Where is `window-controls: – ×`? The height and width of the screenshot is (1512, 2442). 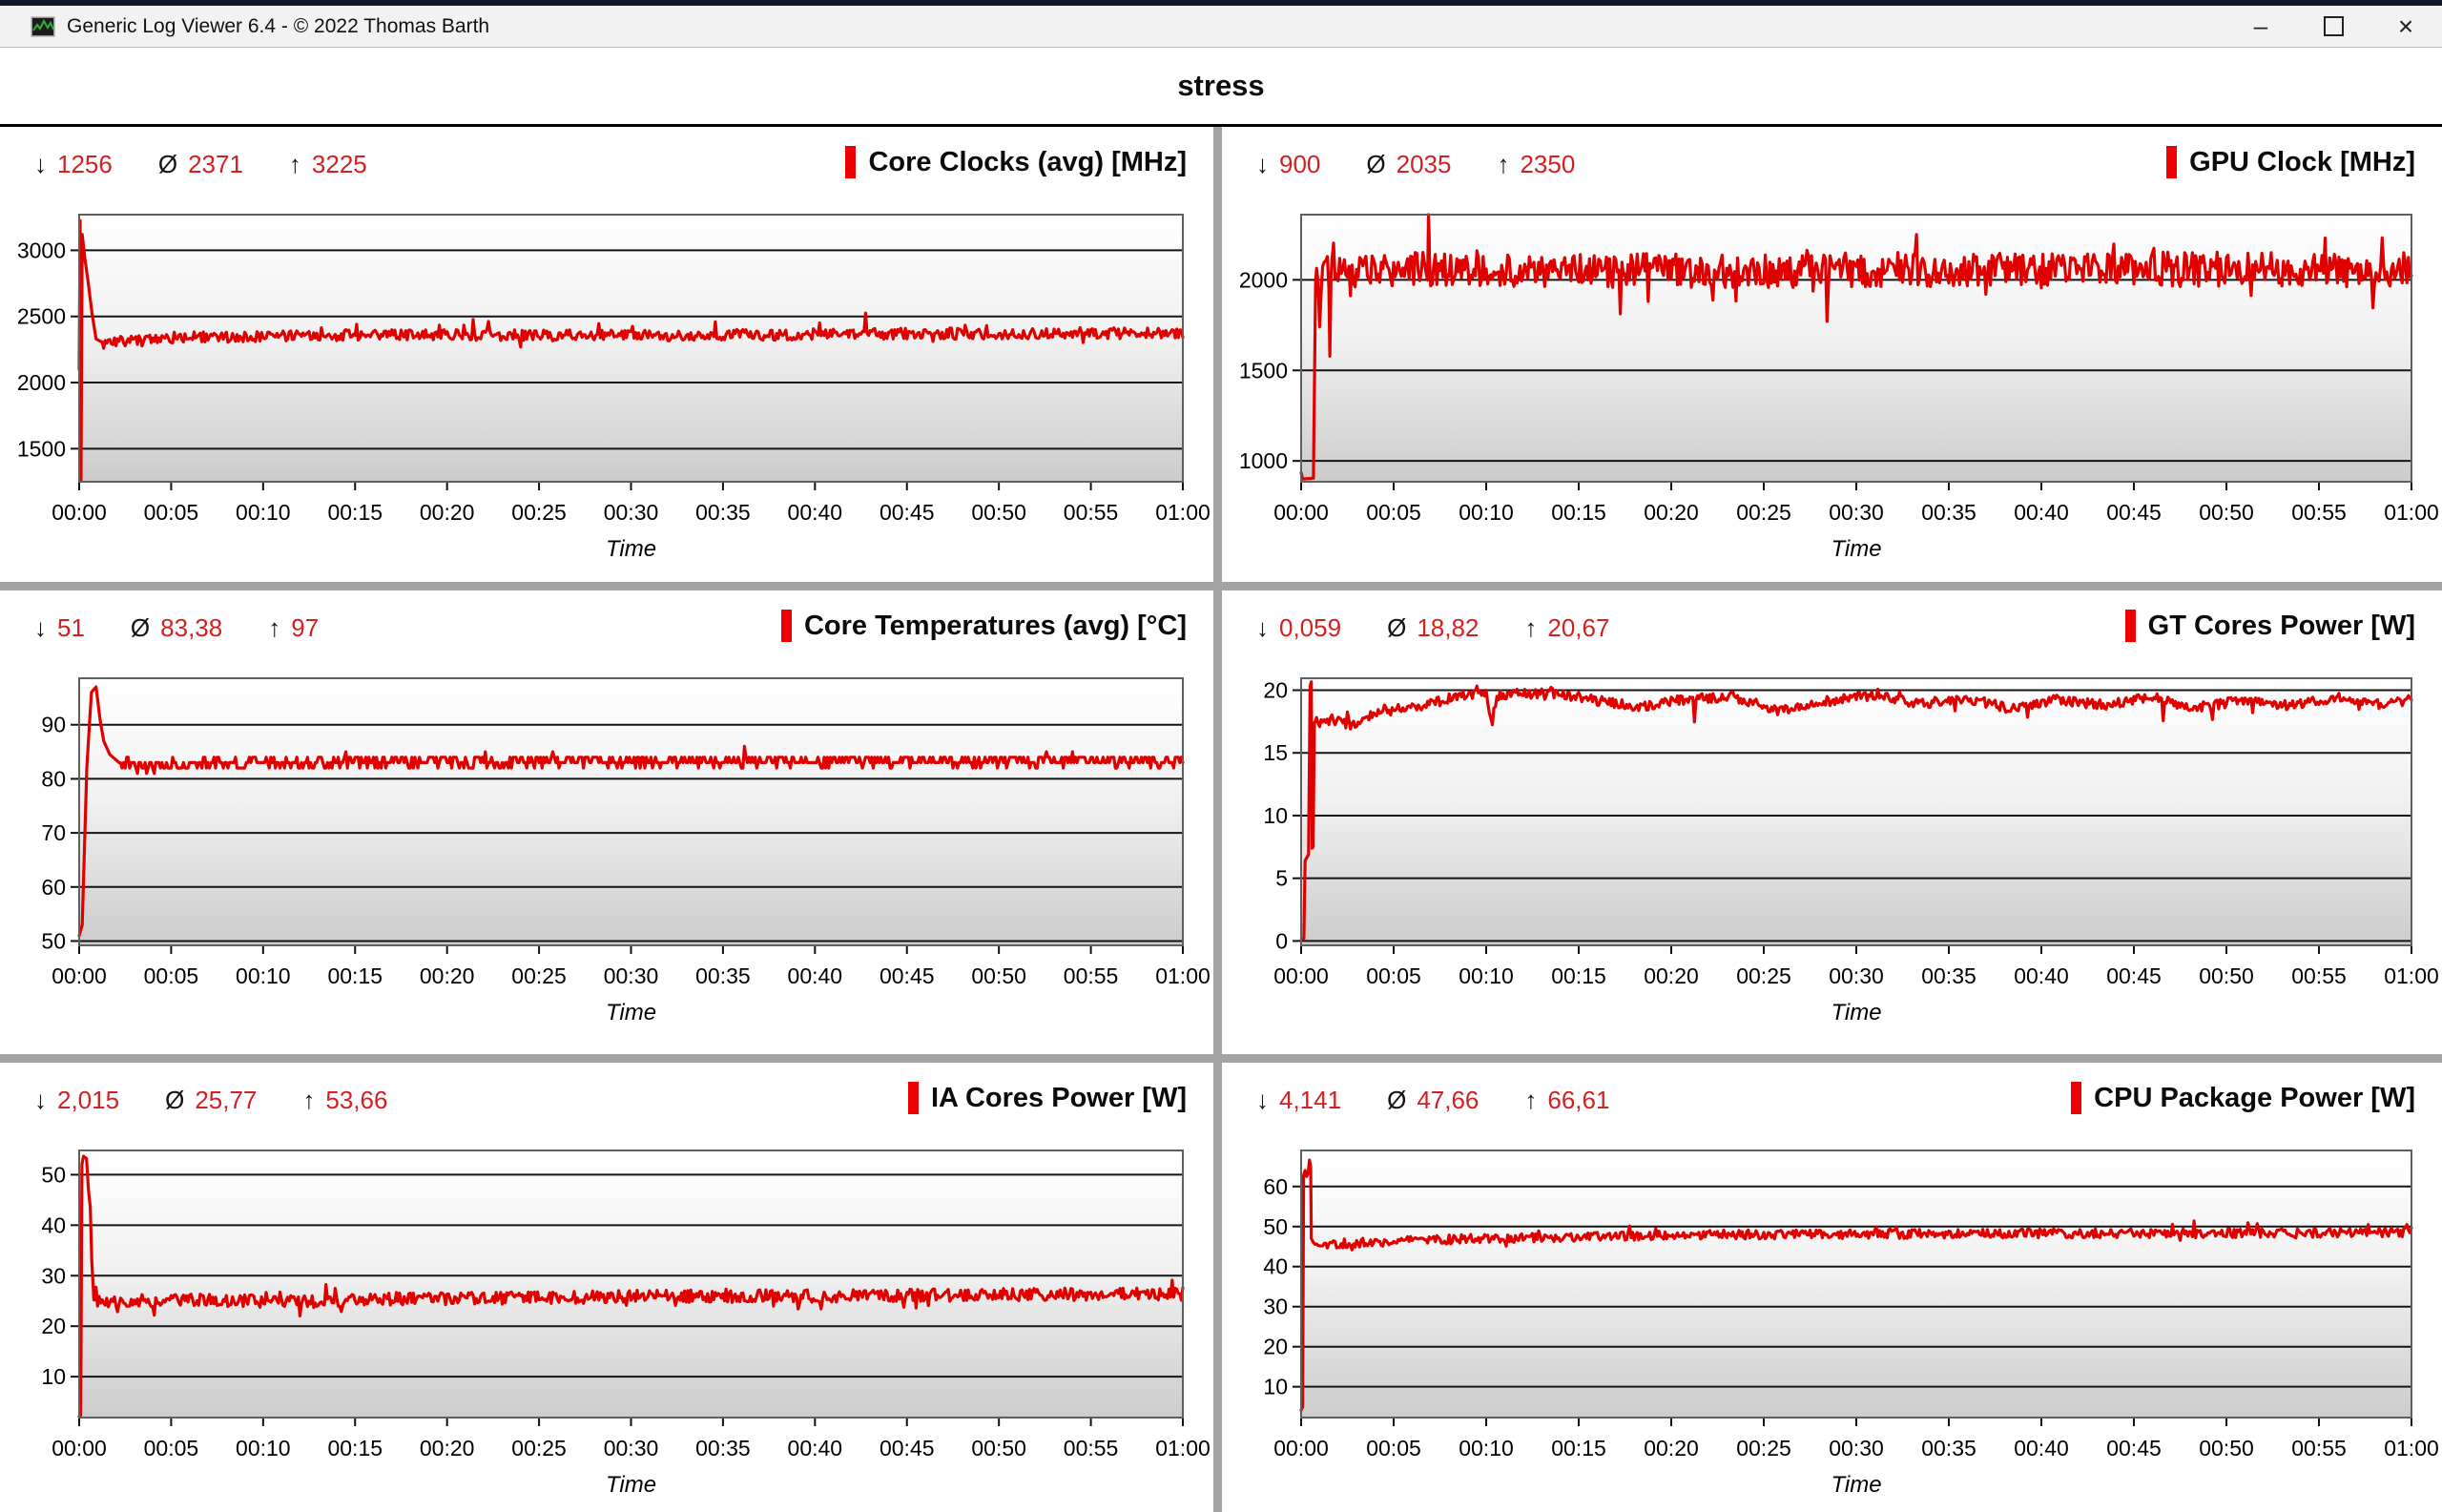
window-controls: – × is located at coordinates (2333, 26).